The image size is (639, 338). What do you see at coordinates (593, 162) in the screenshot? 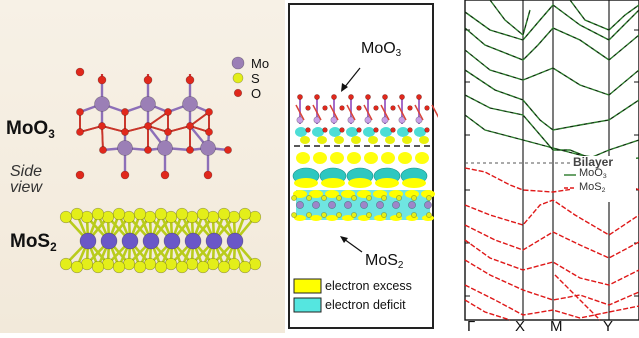
I see `bilayer-legend-label: Bilayer` at bounding box center [593, 162].